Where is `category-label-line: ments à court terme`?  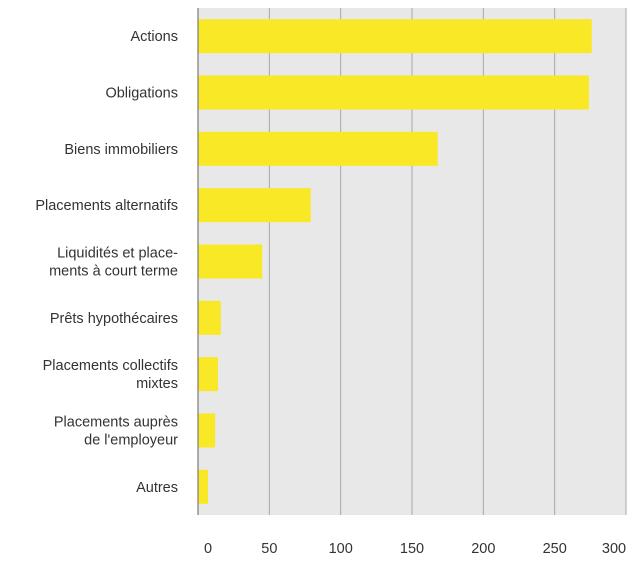
category-label-line: ments à court terme is located at coordinates (113, 272).